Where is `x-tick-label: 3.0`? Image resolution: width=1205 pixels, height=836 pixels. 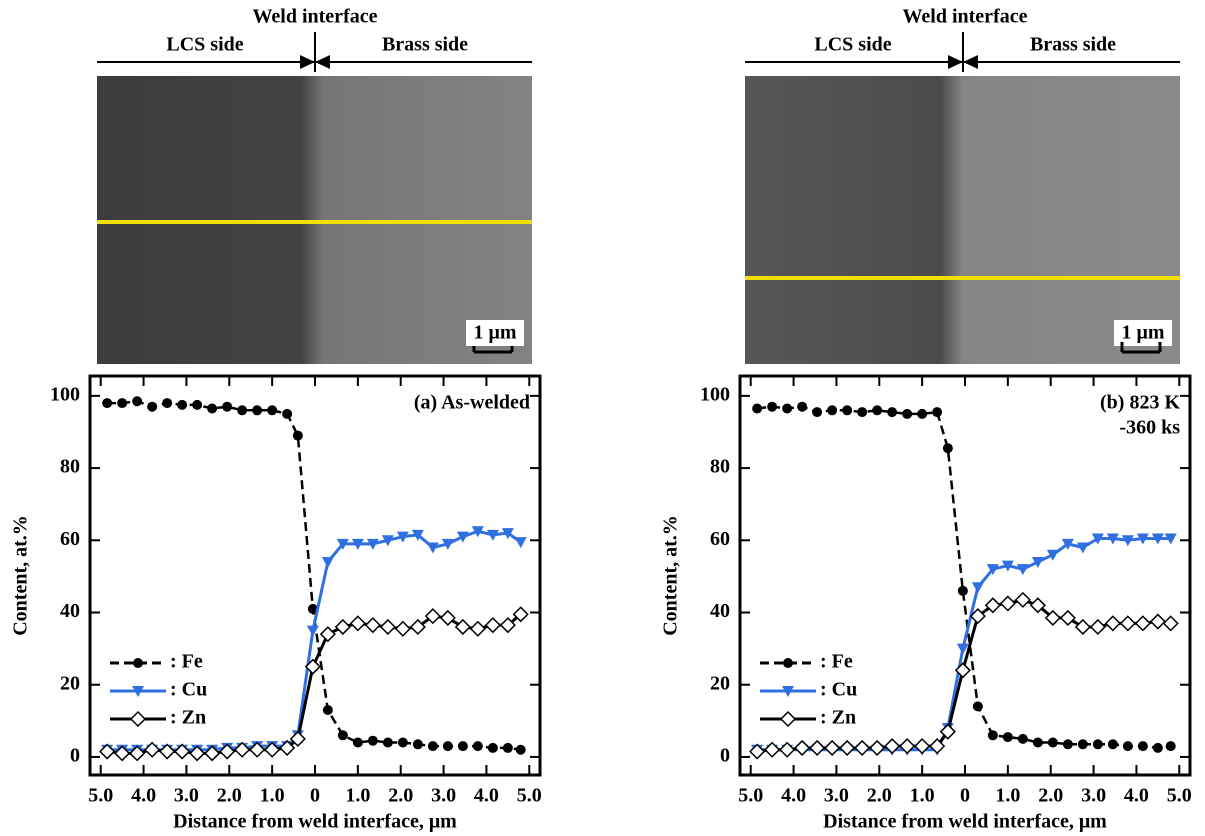 x-tick-label: 3.0 is located at coordinates (1093, 796).